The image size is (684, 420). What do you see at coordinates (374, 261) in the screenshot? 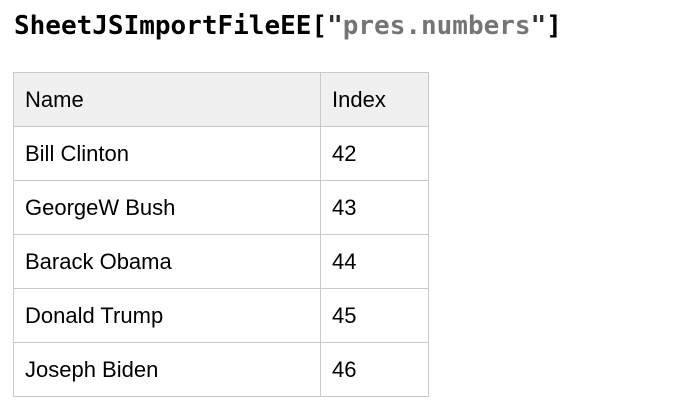
I see `cell-index: 44` at bounding box center [374, 261].